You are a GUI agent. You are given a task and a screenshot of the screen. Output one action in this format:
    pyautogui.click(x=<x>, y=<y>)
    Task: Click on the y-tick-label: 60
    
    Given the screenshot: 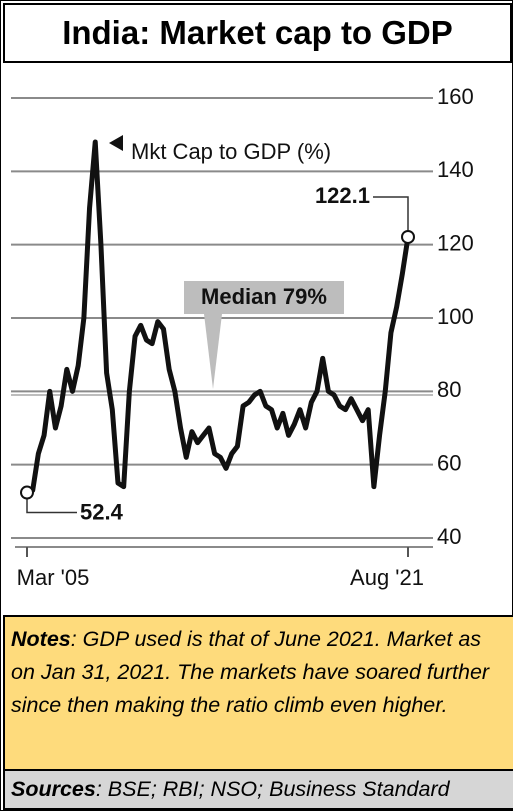 What is the action you would take?
    pyautogui.click(x=449, y=462)
    